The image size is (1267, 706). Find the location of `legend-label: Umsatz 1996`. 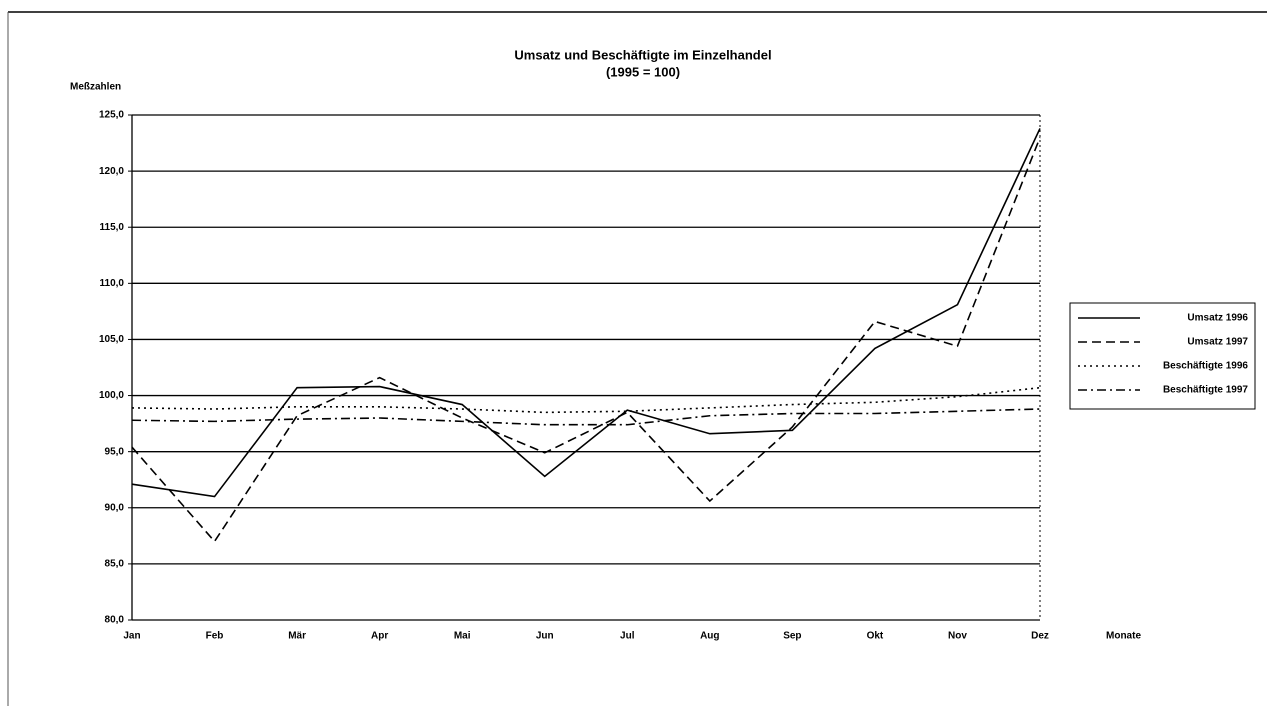

legend-label: Umsatz 1996 is located at coordinates (1217, 318).